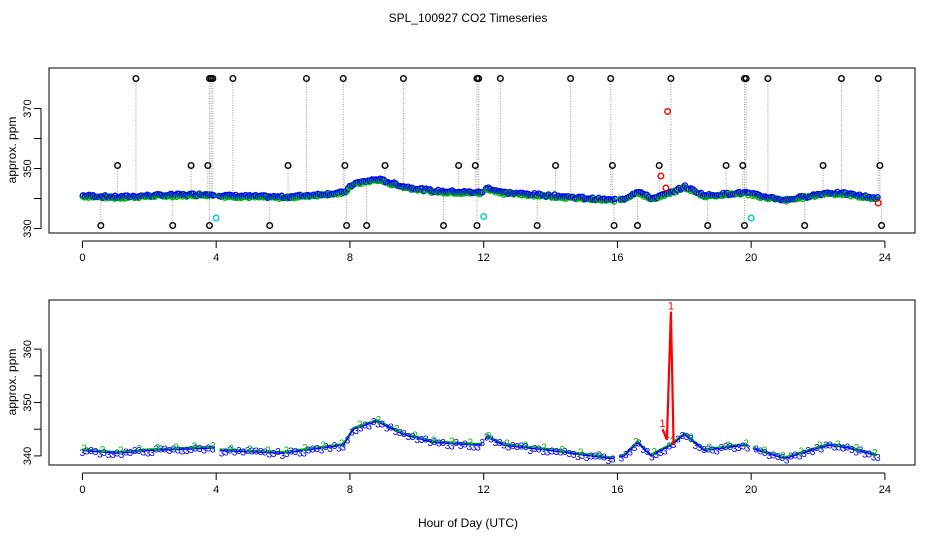 Image resolution: width=936 pixels, height=540 pixels. I want to click on series-3-line, so click(351, 437).